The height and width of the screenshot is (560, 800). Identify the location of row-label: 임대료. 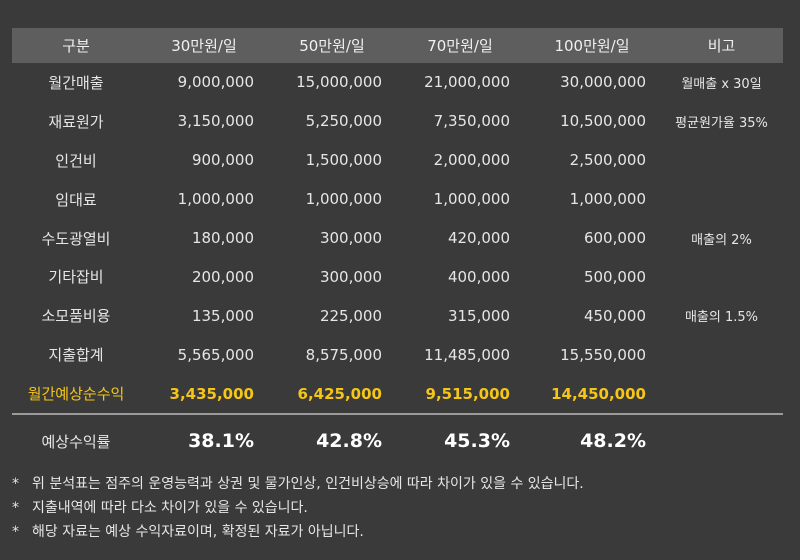
(76, 199).